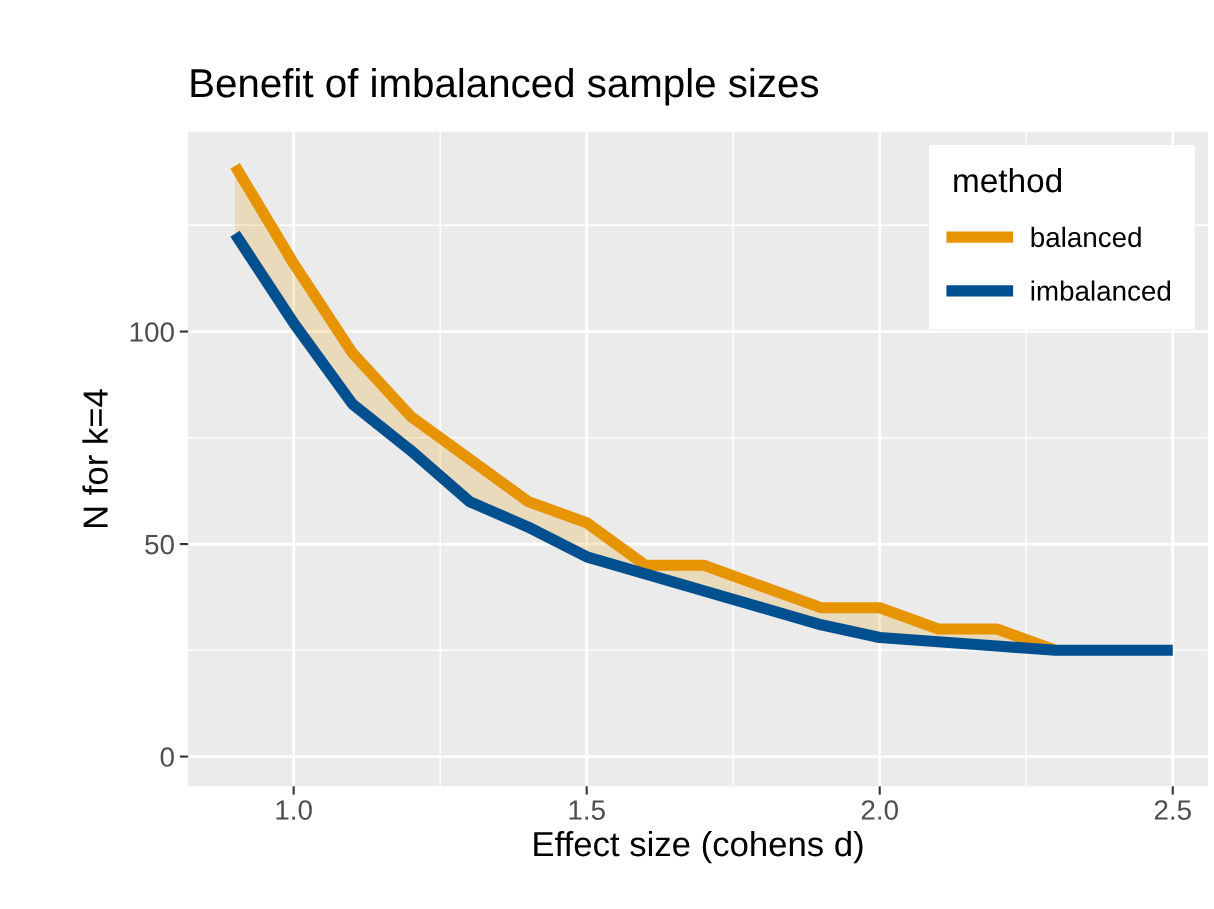 Image resolution: width=1214 pixels, height=909 pixels. What do you see at coordinates (95, 458) in the screenshot?
I see `y-axis-title: N for k=4` at bounding box center [95, 458].